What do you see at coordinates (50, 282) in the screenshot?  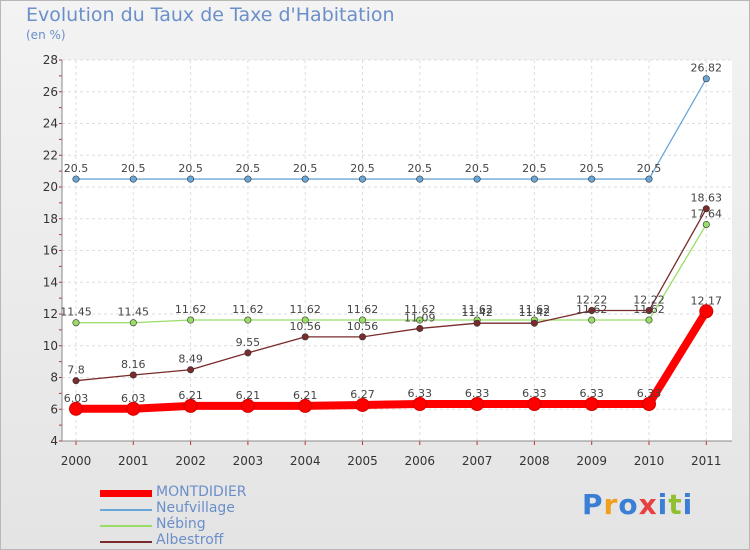 I see `y-tick-label: 14` at bounding box center [50, 282].